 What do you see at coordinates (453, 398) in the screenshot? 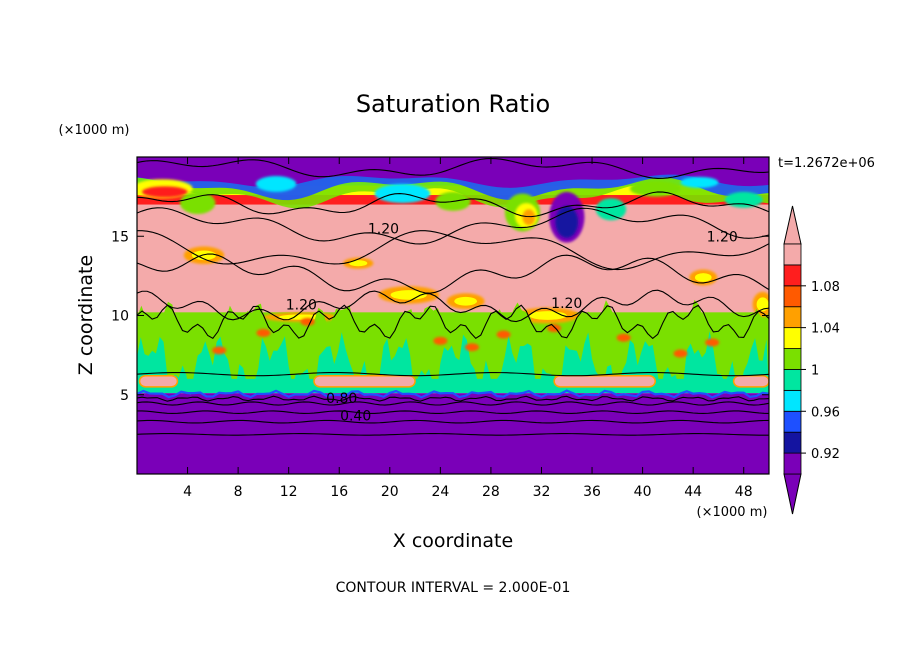
I see `contour-line-0.80` at bounding box center [453, 398].